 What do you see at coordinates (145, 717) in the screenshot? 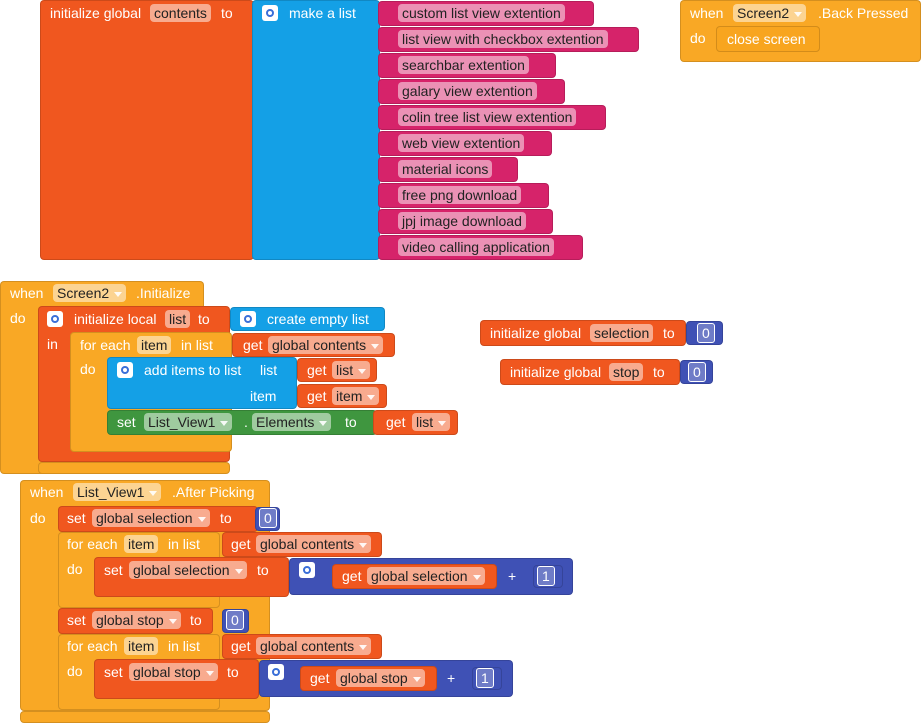
I see `event-block-foot` at bounding box center [145, 717].